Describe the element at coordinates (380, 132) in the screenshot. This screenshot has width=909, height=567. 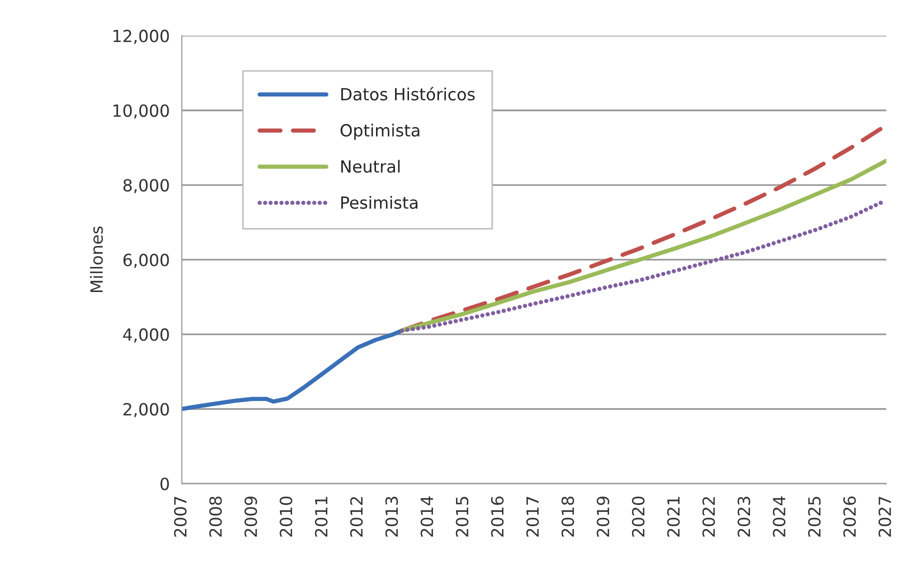
I see `legend-label: Optimista` at that location.